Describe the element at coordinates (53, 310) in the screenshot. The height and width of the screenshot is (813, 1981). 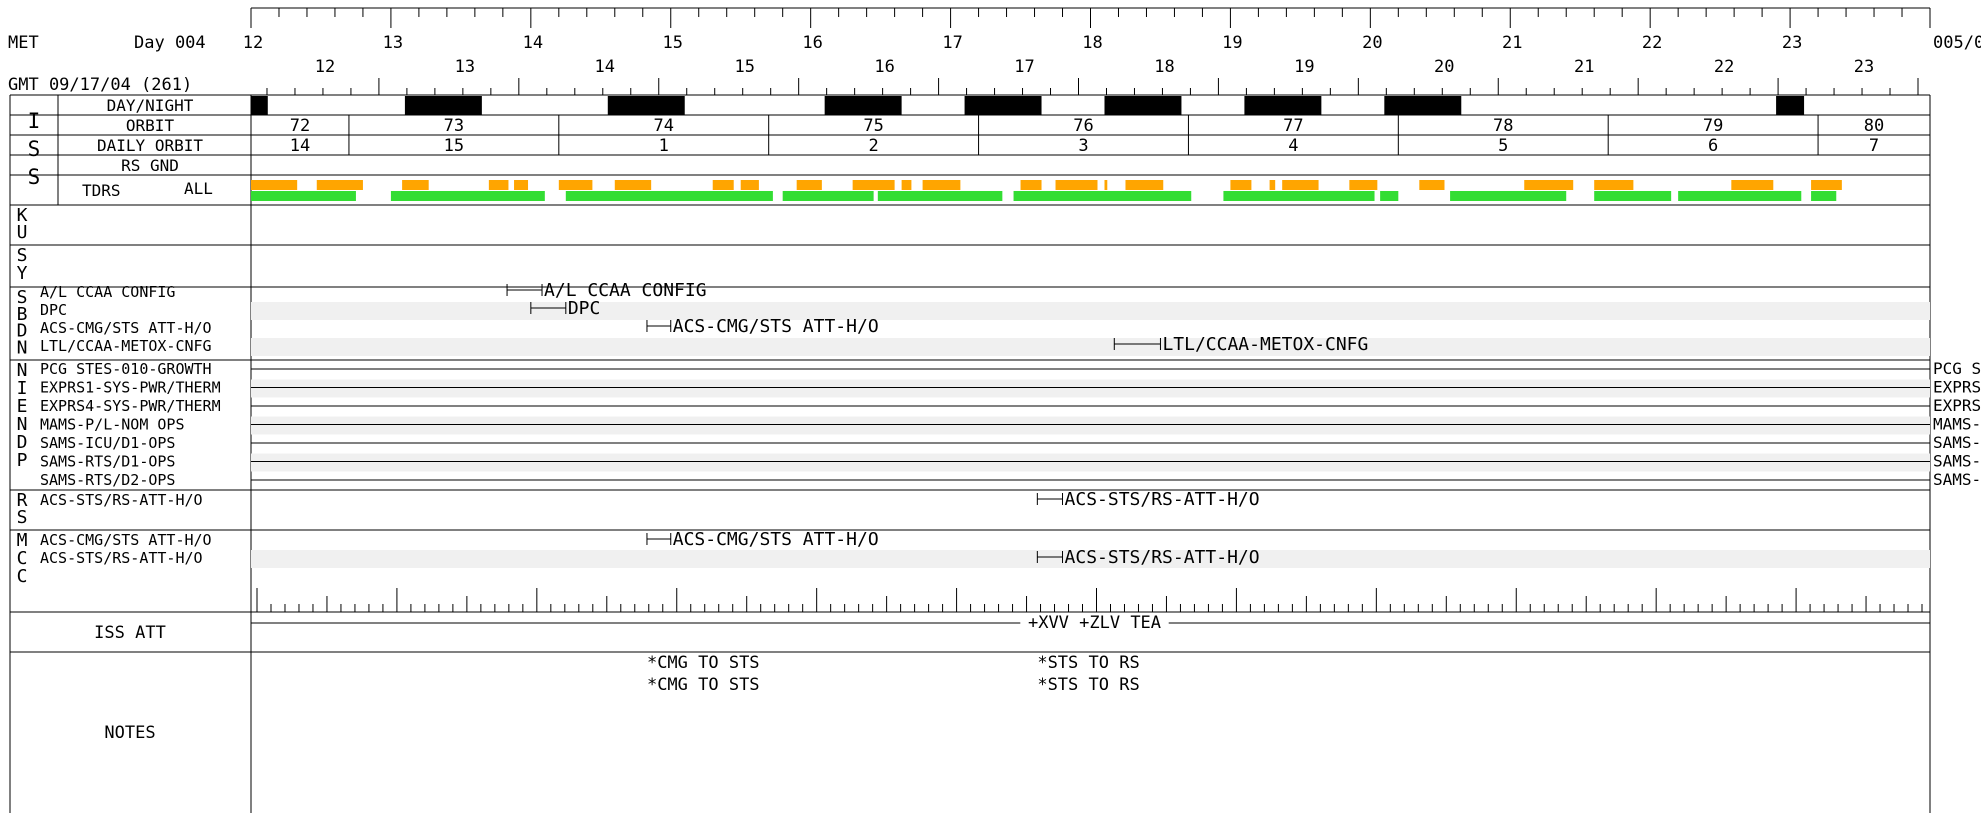
I see `activity-row-label: DPC` at that location.